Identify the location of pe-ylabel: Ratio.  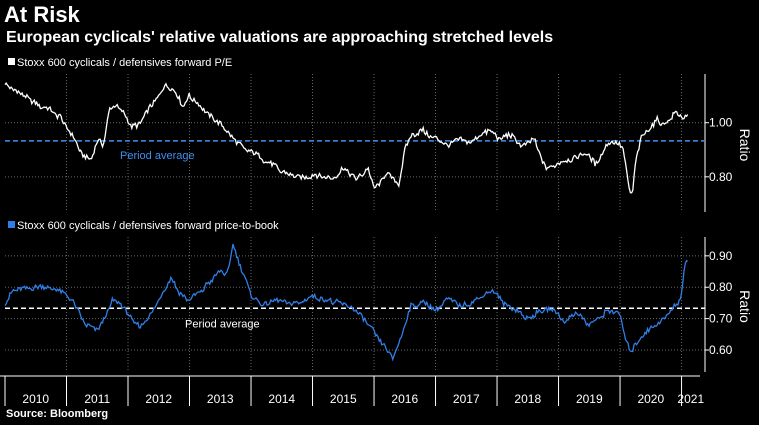
(745, 145).